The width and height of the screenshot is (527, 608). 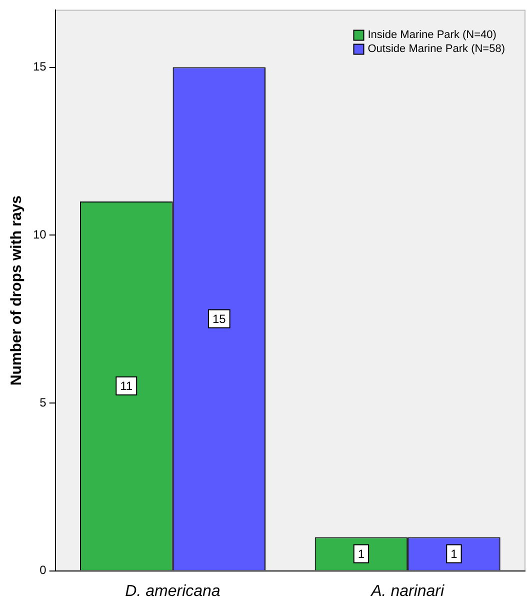 I want to click on data-label: 11, so click(x=126, y=386).